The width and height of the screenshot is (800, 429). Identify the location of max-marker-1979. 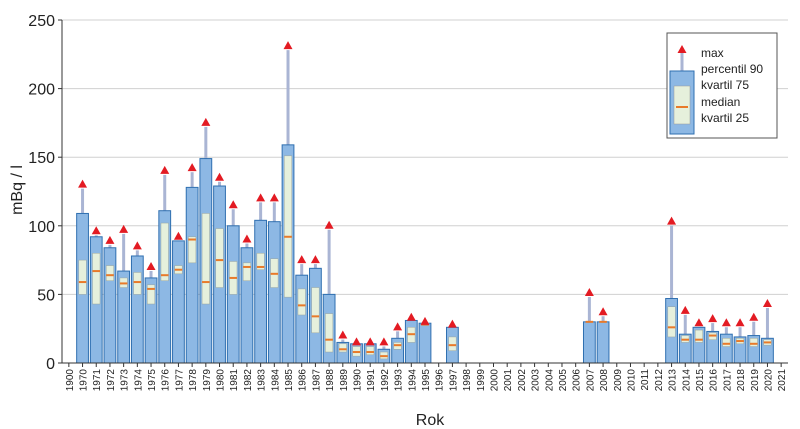
(206, 121).